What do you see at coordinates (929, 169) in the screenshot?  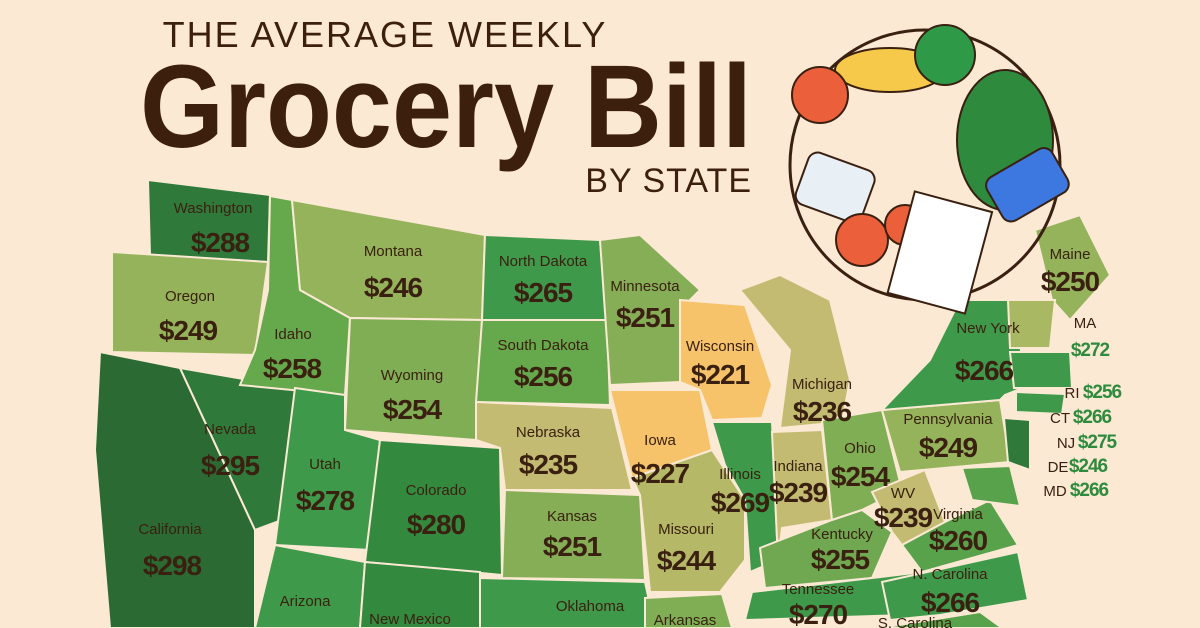 I see `grocery-illustration` at bounding box center [929, 169].